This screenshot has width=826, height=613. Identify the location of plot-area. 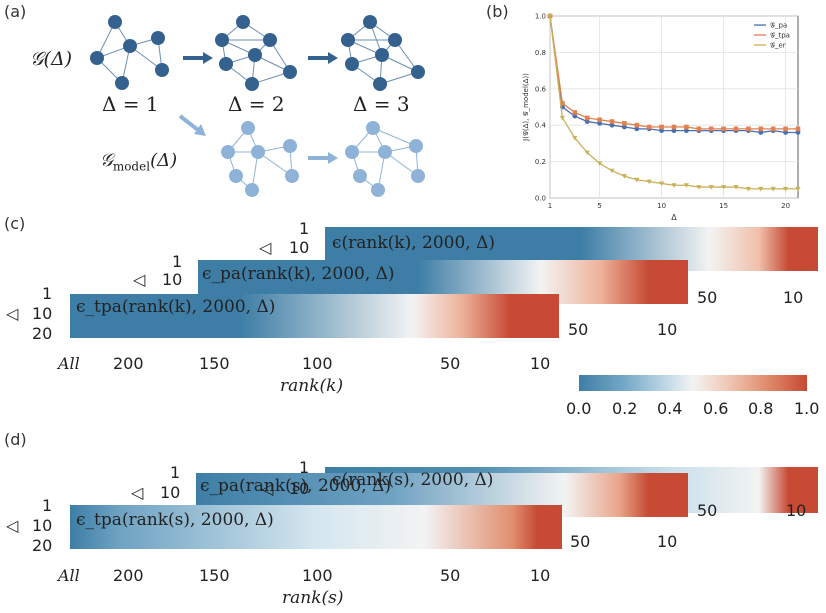
(674, 107).